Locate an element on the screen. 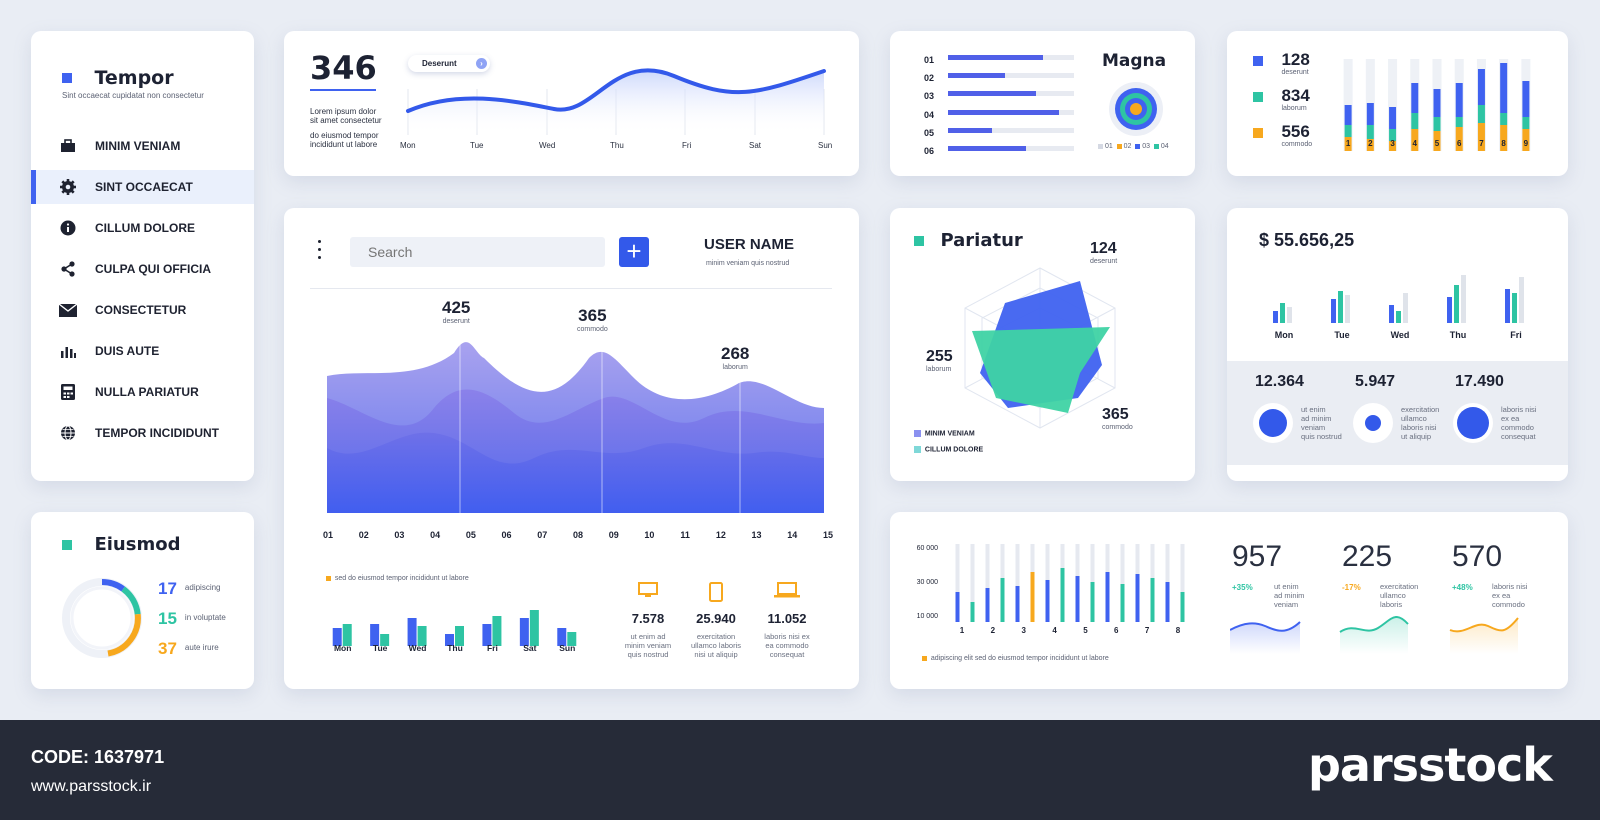  add-button: + is located at coordinates (634, 252).